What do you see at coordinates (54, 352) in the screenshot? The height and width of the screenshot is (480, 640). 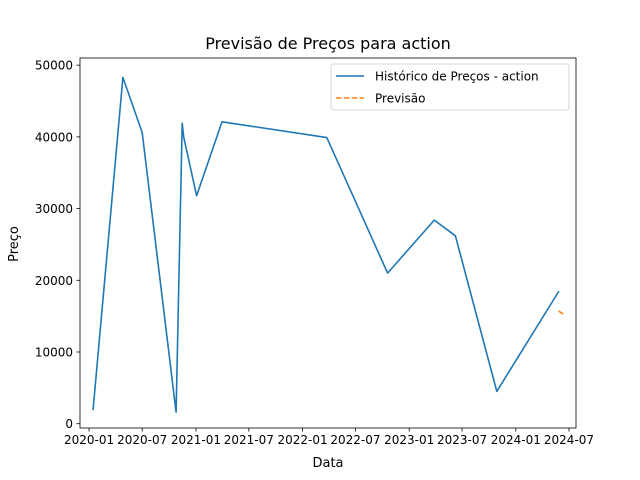 I see `y-tick-label: 10000` at bounding box center [54, 352].